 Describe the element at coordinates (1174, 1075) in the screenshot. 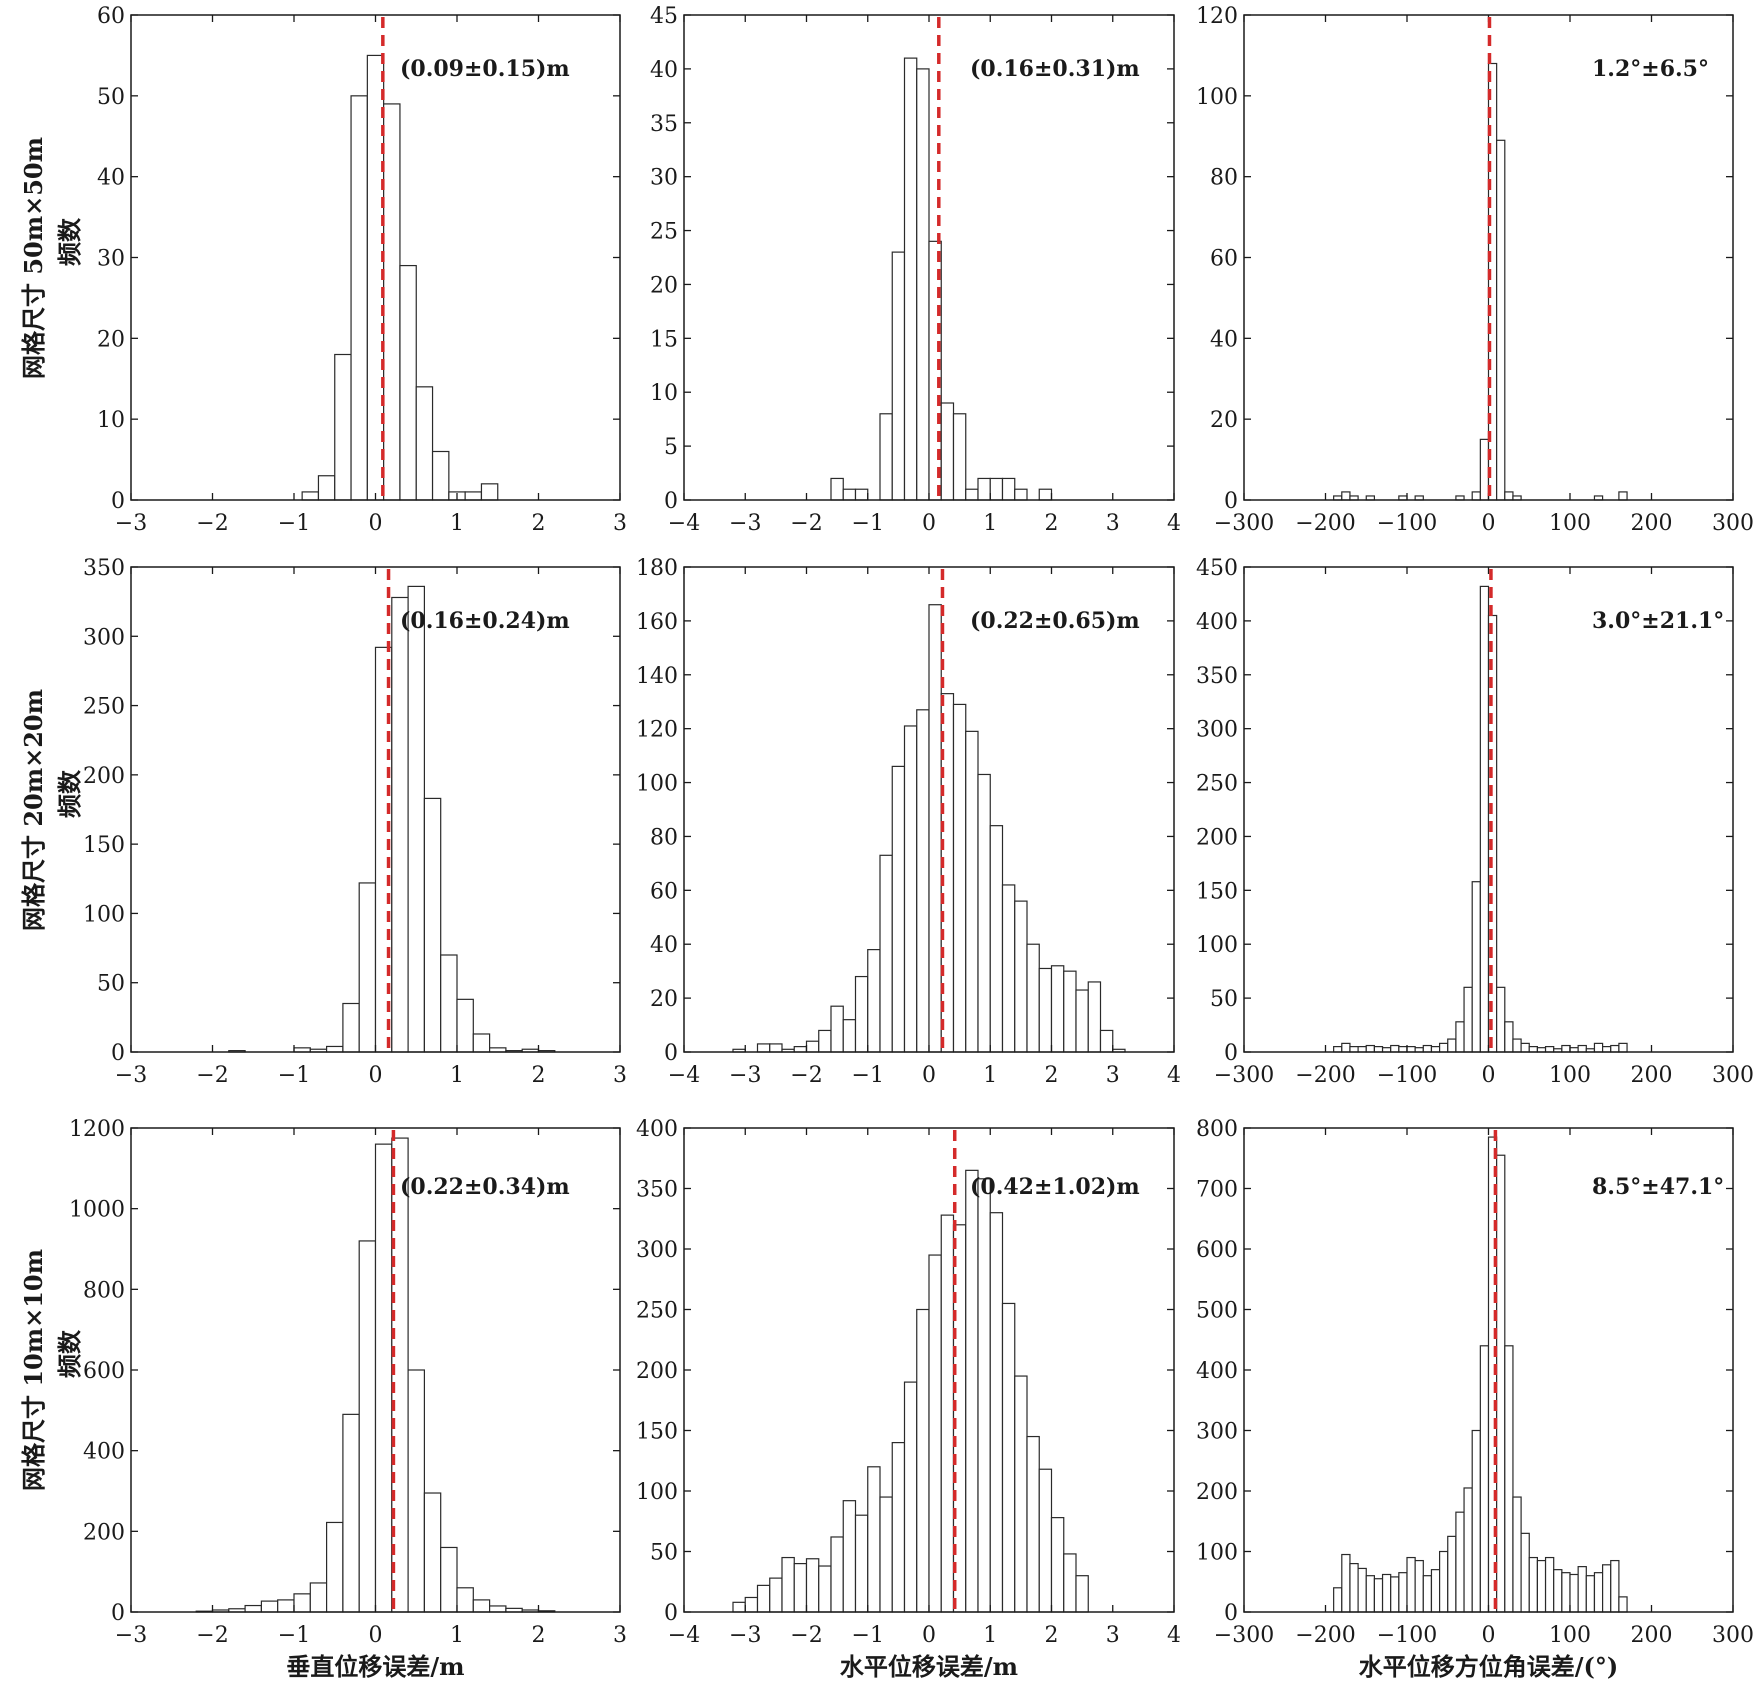

I see `x-tick-label: 4` at that location.